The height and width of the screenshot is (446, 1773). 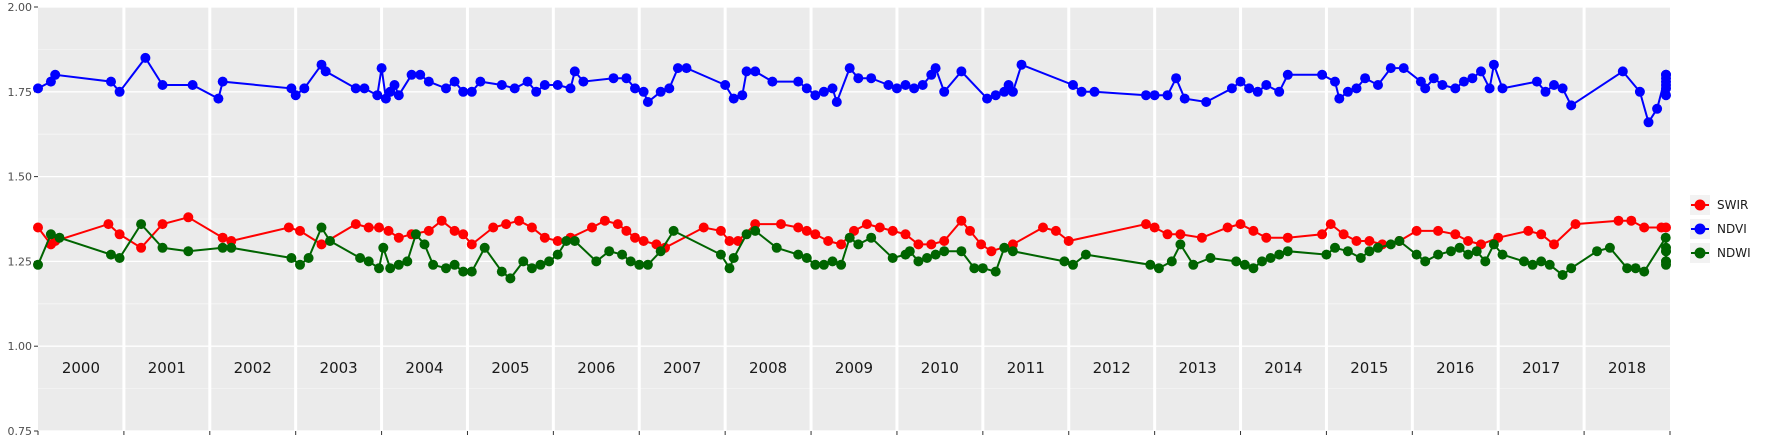 What do you see at coordinates (510, 368) in the screenshot?
I see `year-label: 2005` at bounding box center [510, 368].